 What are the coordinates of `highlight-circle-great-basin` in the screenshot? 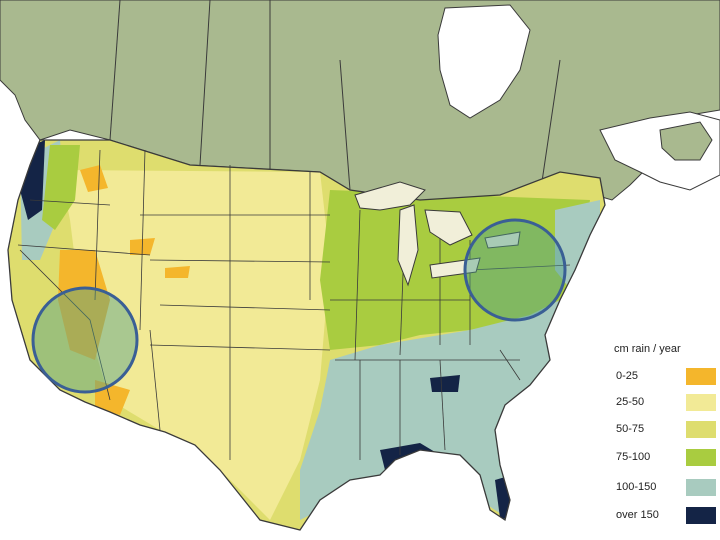 It's located at (85, 340).